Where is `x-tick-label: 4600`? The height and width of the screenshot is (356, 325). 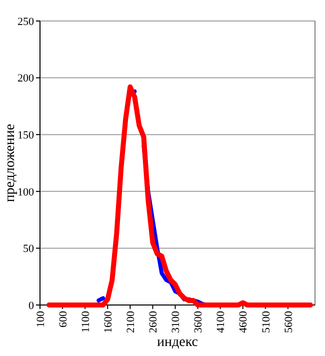
x-tick-label: 4600 is located at coordinates (244, 321).